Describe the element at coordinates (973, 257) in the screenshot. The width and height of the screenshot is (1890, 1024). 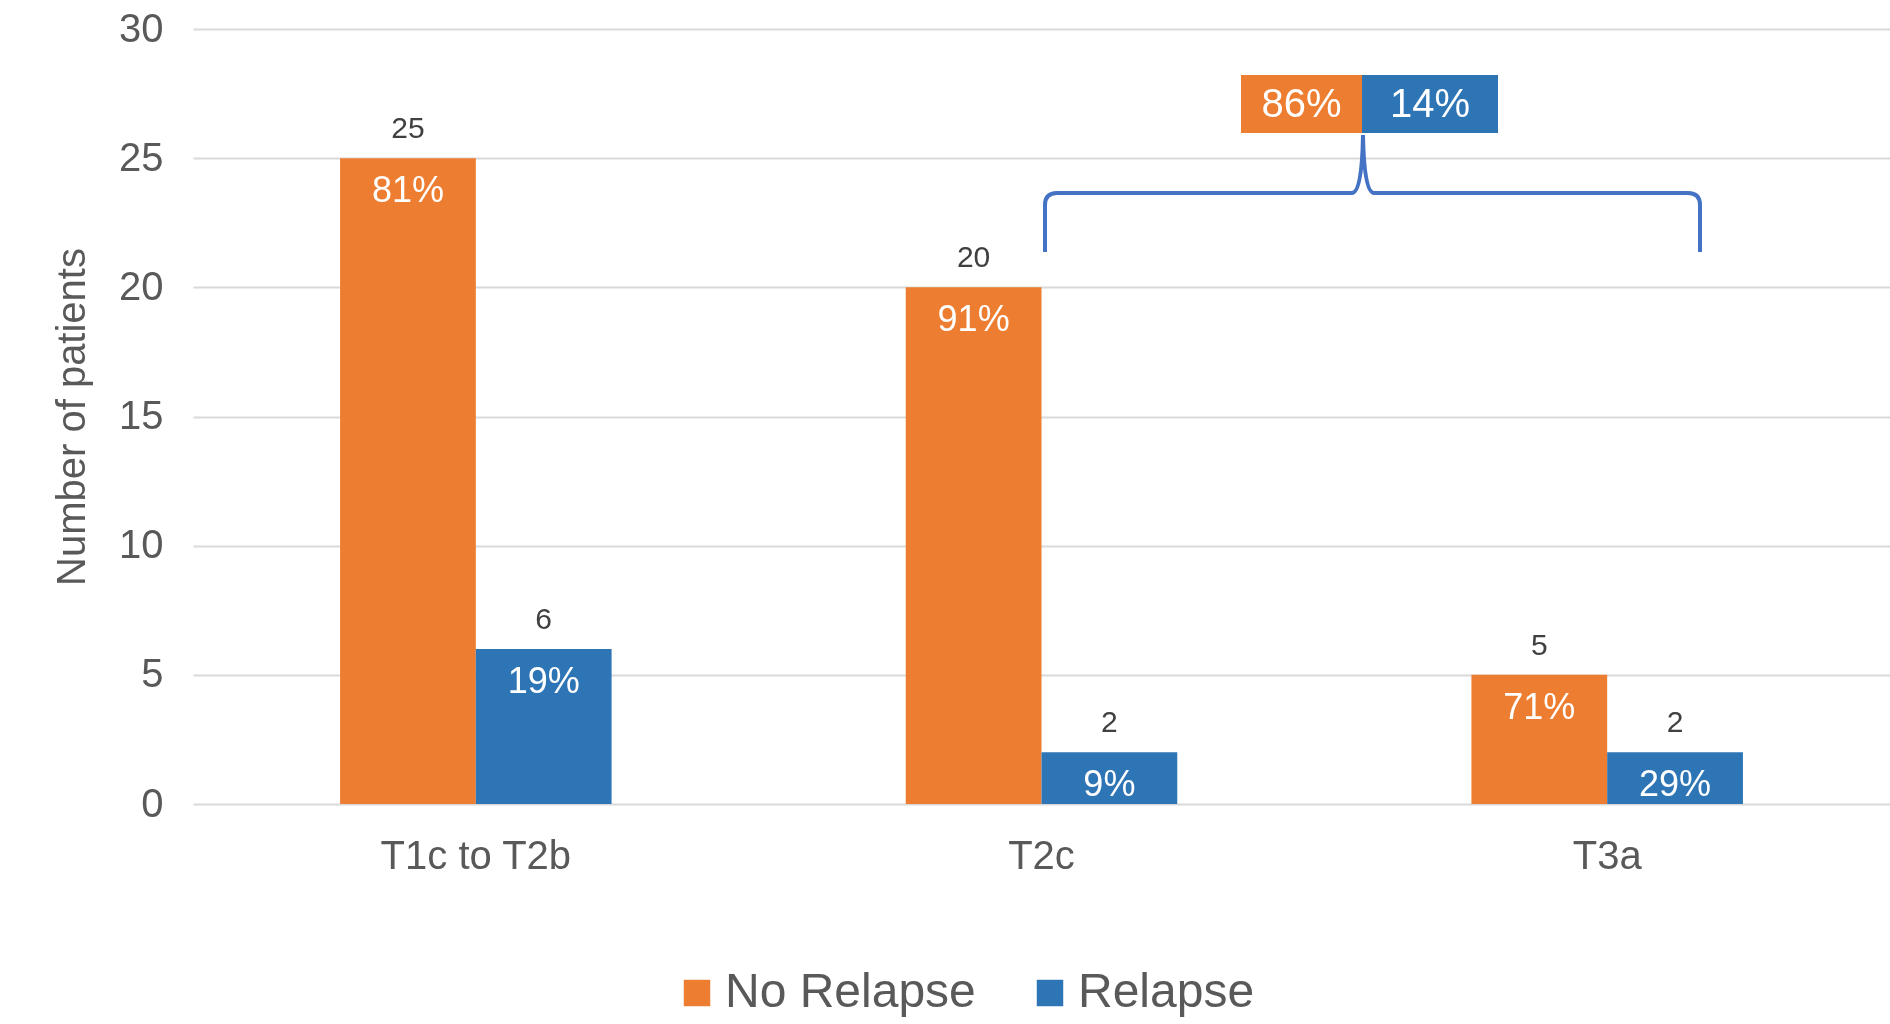
I see `data-label: 20` at that location.